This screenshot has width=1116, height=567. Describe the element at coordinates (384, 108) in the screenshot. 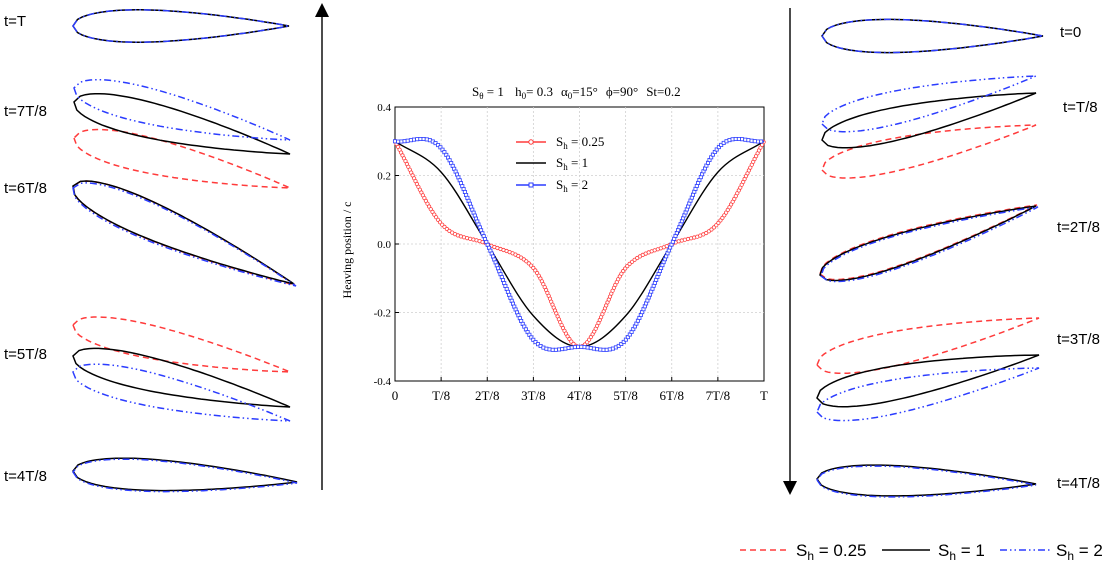

I see `y-tick-label: 0.4` at that location.